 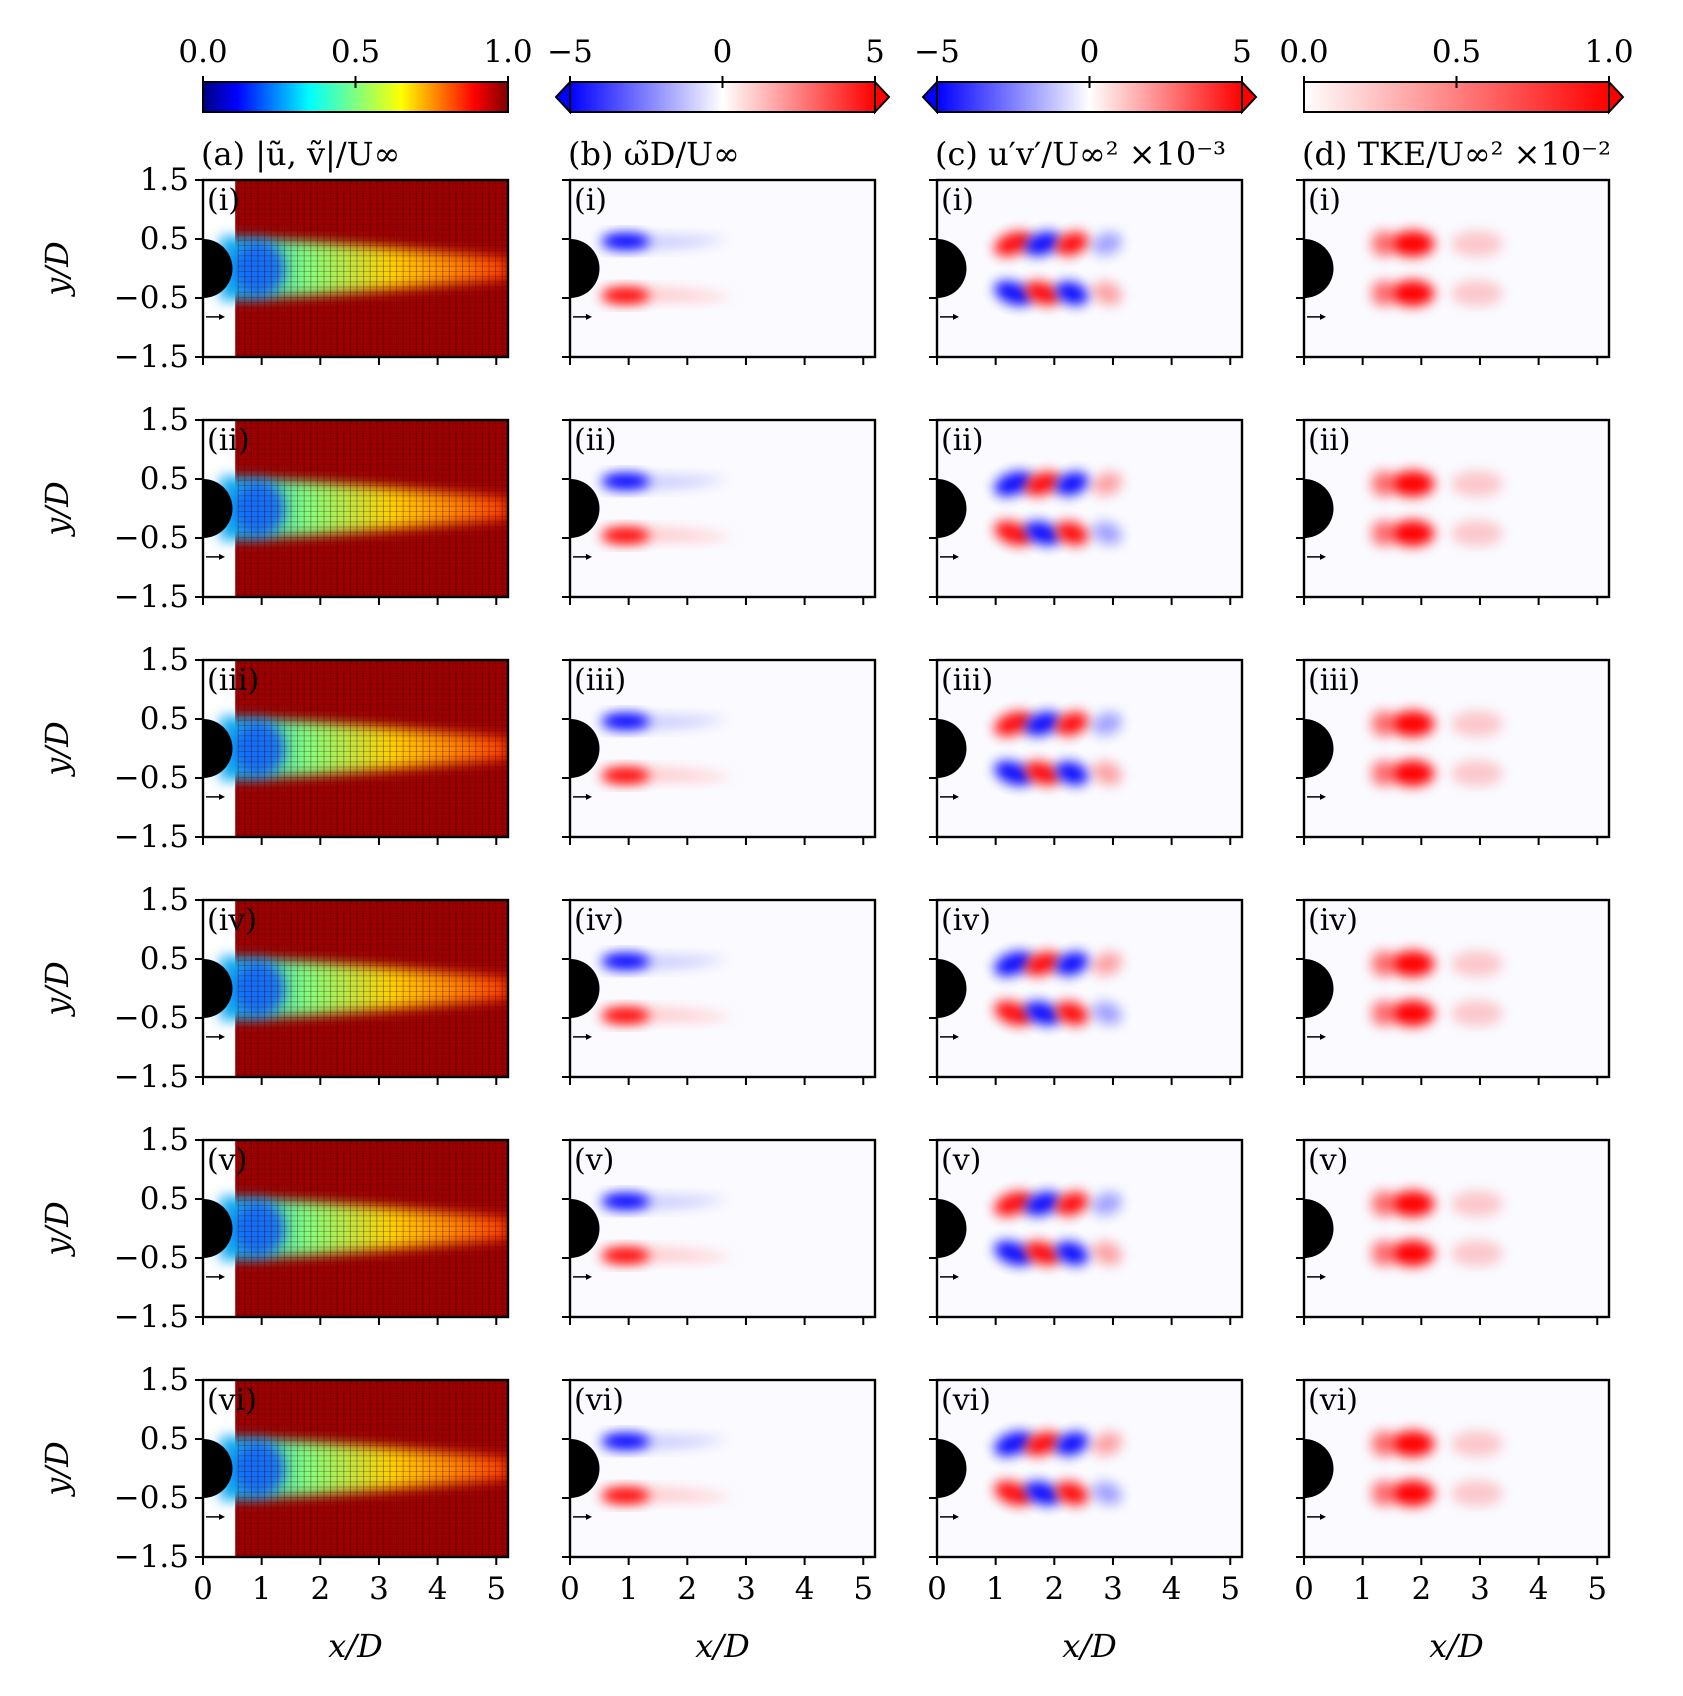 What do you see at coordinates (223, 200) in the screenshot?
I see `row-label: (i)` at bounding box center [223, 200].